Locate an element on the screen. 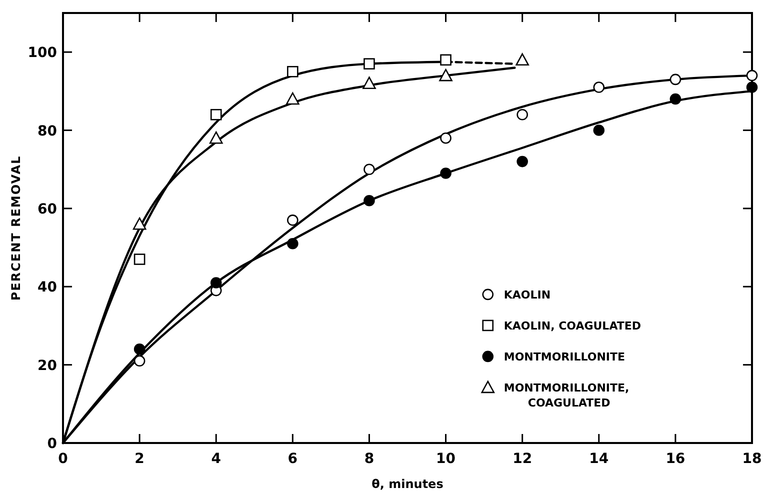 The image size is (768, 496). y-axis-title: PERCENT REMOVAL is located at coordinates (16, 228).